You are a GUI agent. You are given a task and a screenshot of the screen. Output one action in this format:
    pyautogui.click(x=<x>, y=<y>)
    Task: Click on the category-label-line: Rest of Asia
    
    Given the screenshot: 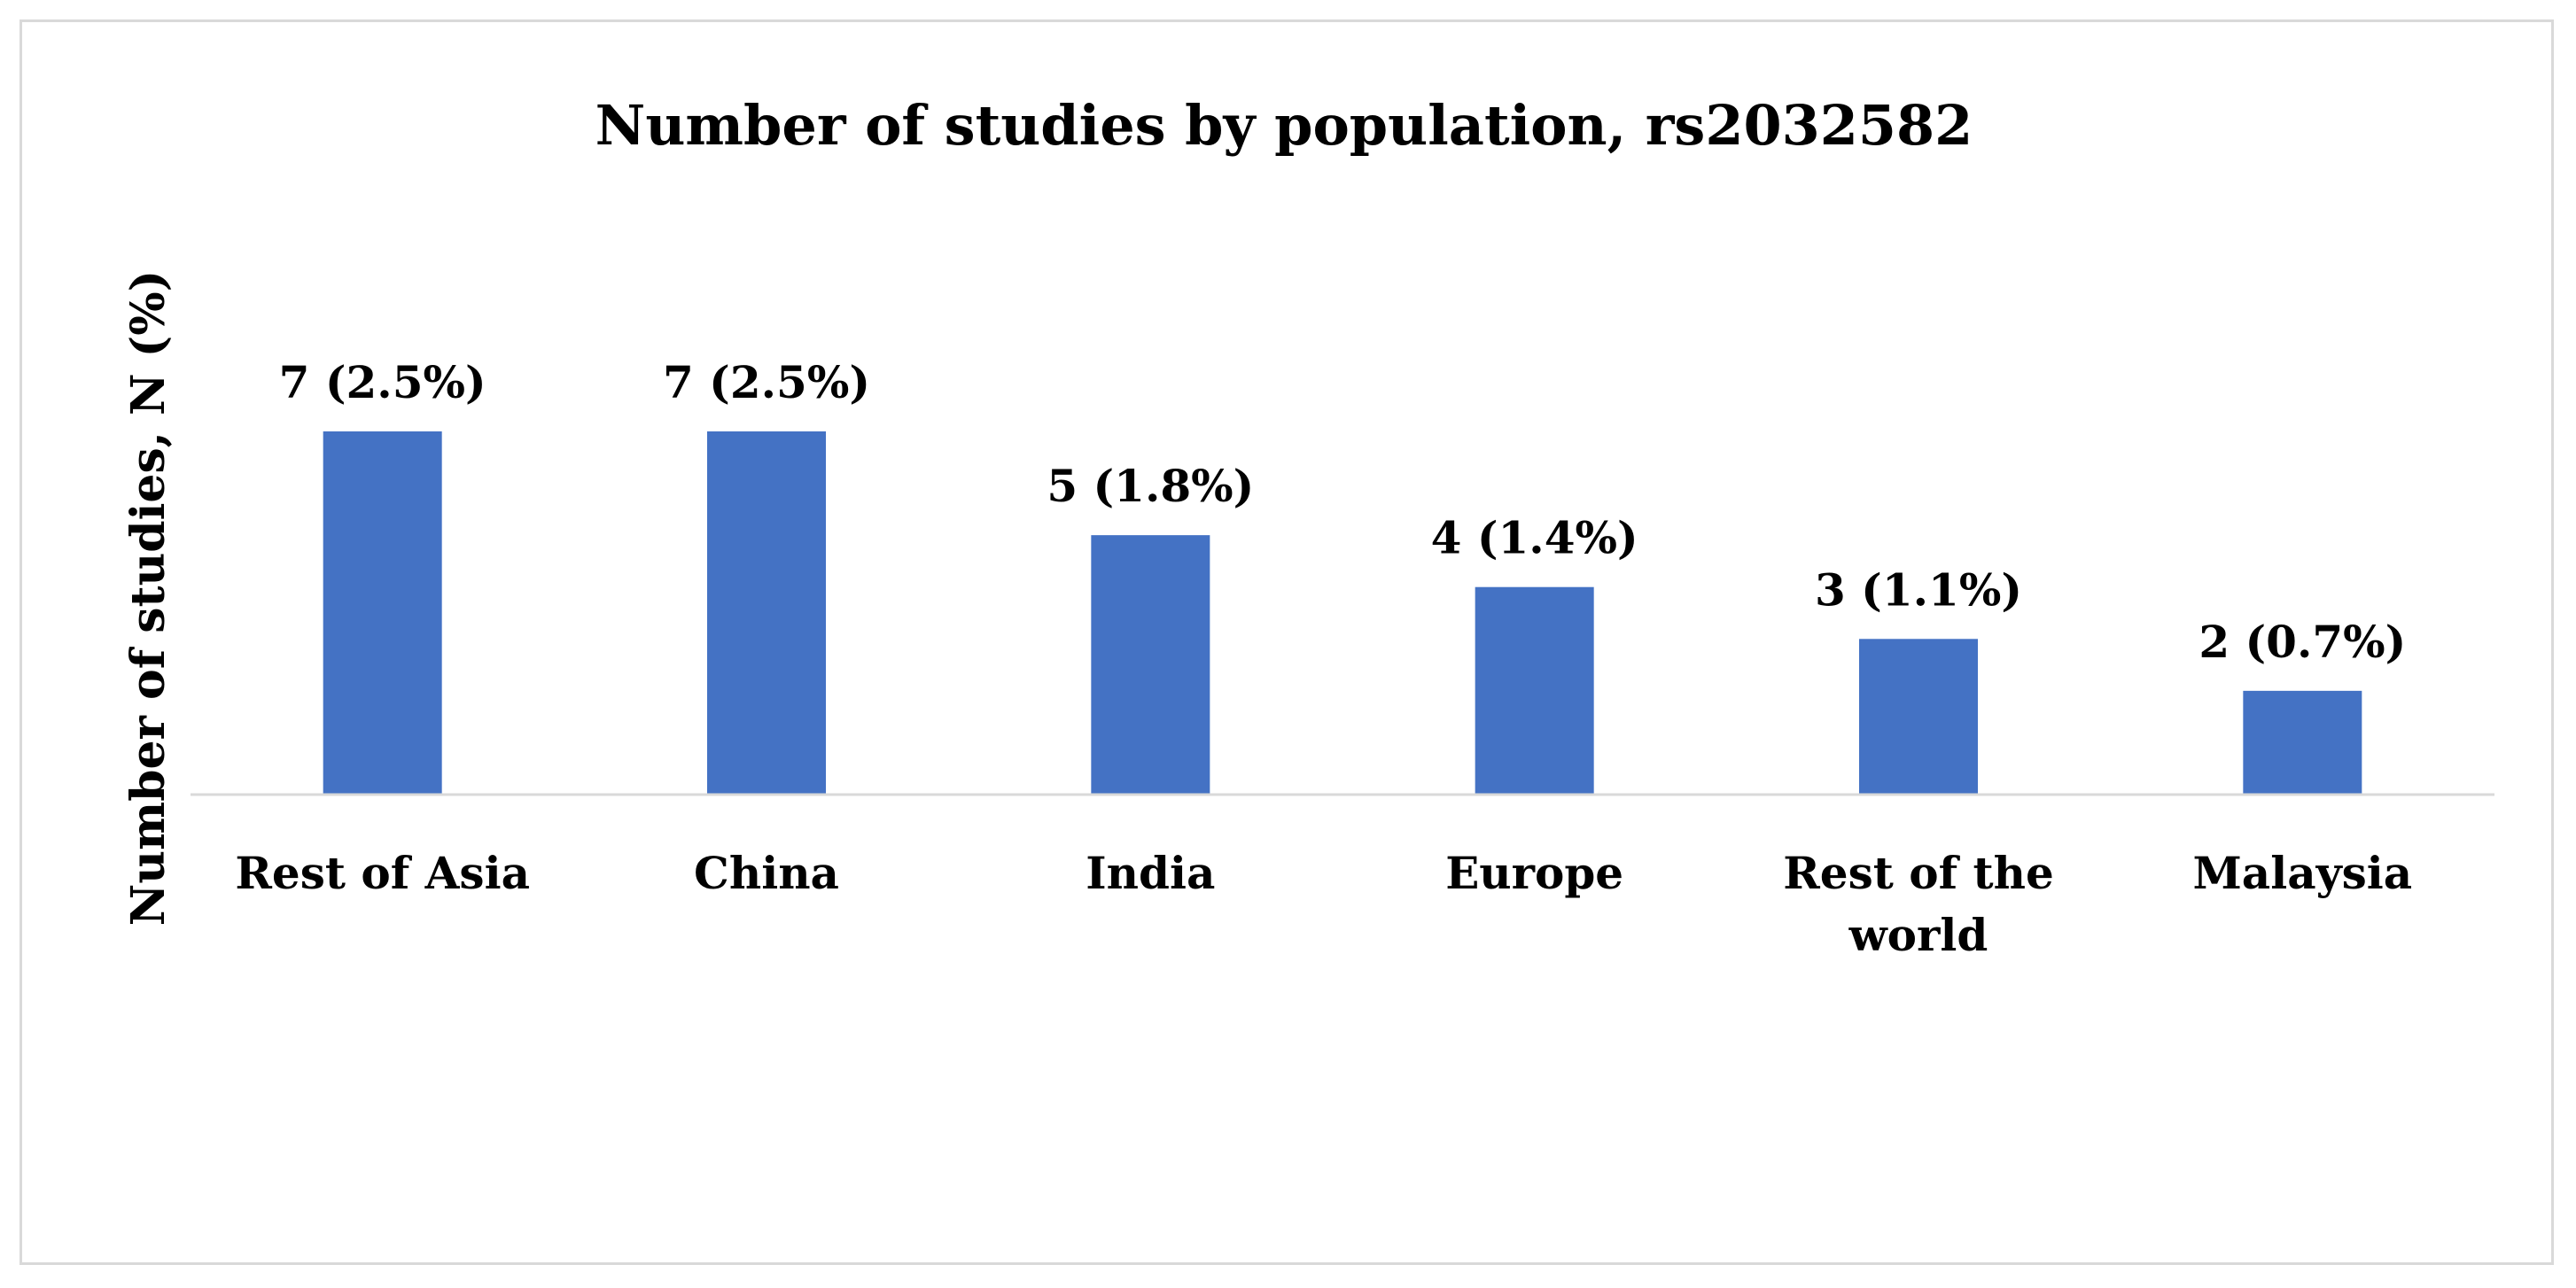 What is the action you would take?
    pyautogui.click(x=382, y=873)
    